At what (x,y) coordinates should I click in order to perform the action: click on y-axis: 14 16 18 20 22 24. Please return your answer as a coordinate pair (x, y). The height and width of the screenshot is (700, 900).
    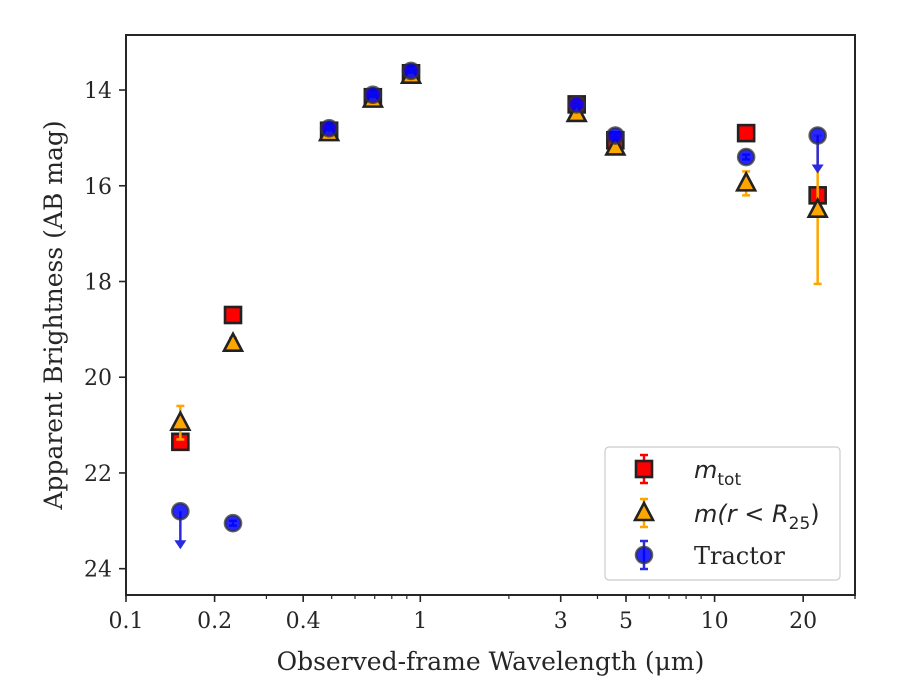
    Looking at the image, I should click on (105, 331).